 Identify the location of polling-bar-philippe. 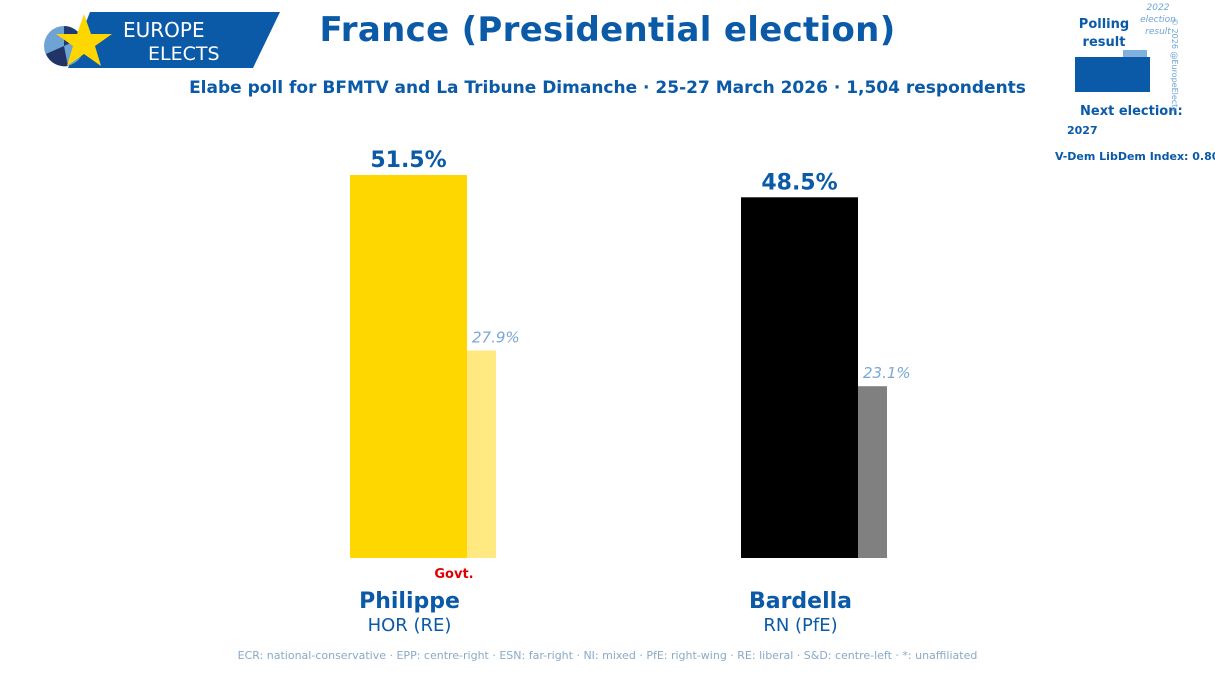
(408, 366).